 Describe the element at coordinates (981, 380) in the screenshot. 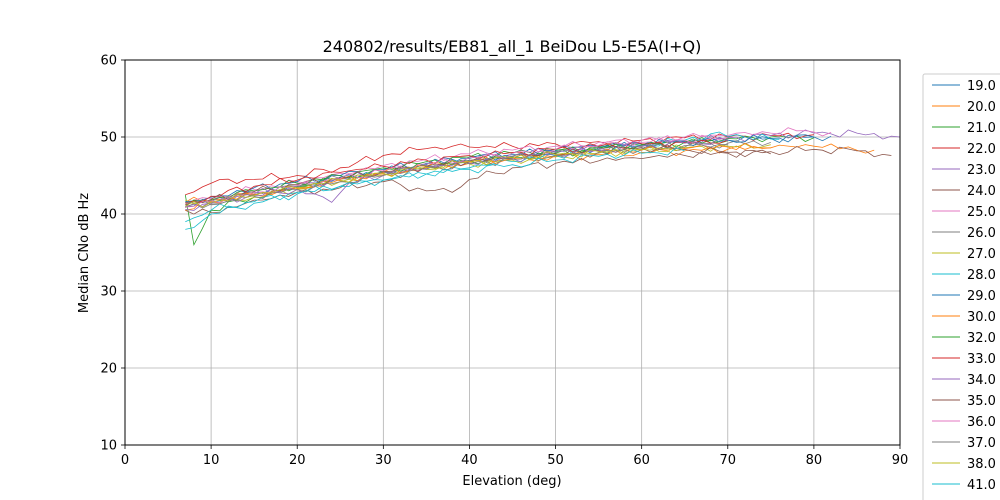

I see `legend-label: 34.0` at that location.